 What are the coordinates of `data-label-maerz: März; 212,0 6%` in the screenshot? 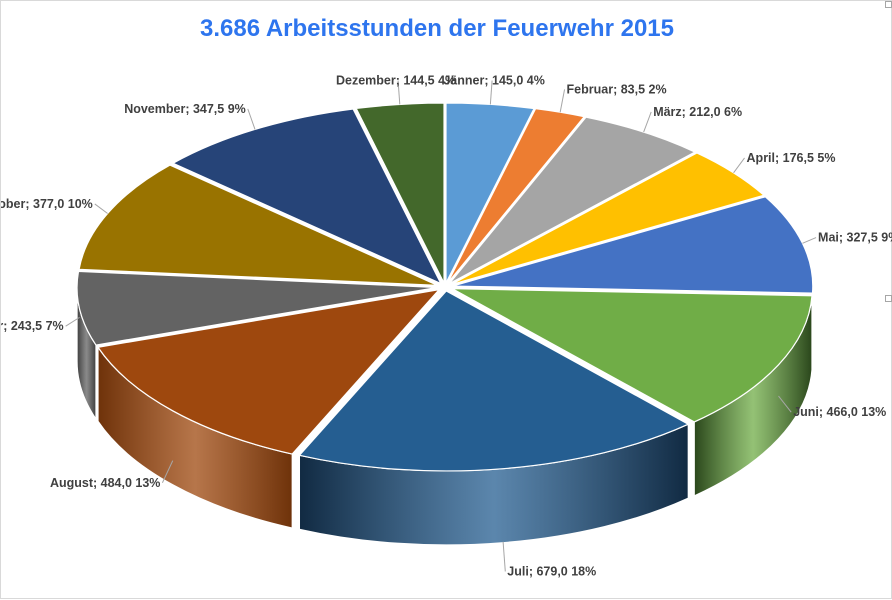 It's located at (697, 112).